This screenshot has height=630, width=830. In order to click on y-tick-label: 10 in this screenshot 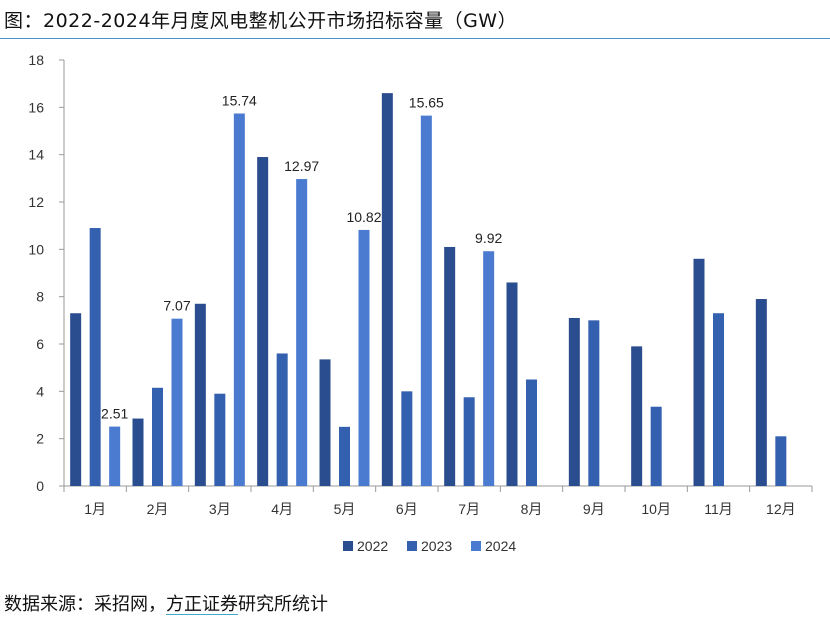, I will do `click(36, 249)`.